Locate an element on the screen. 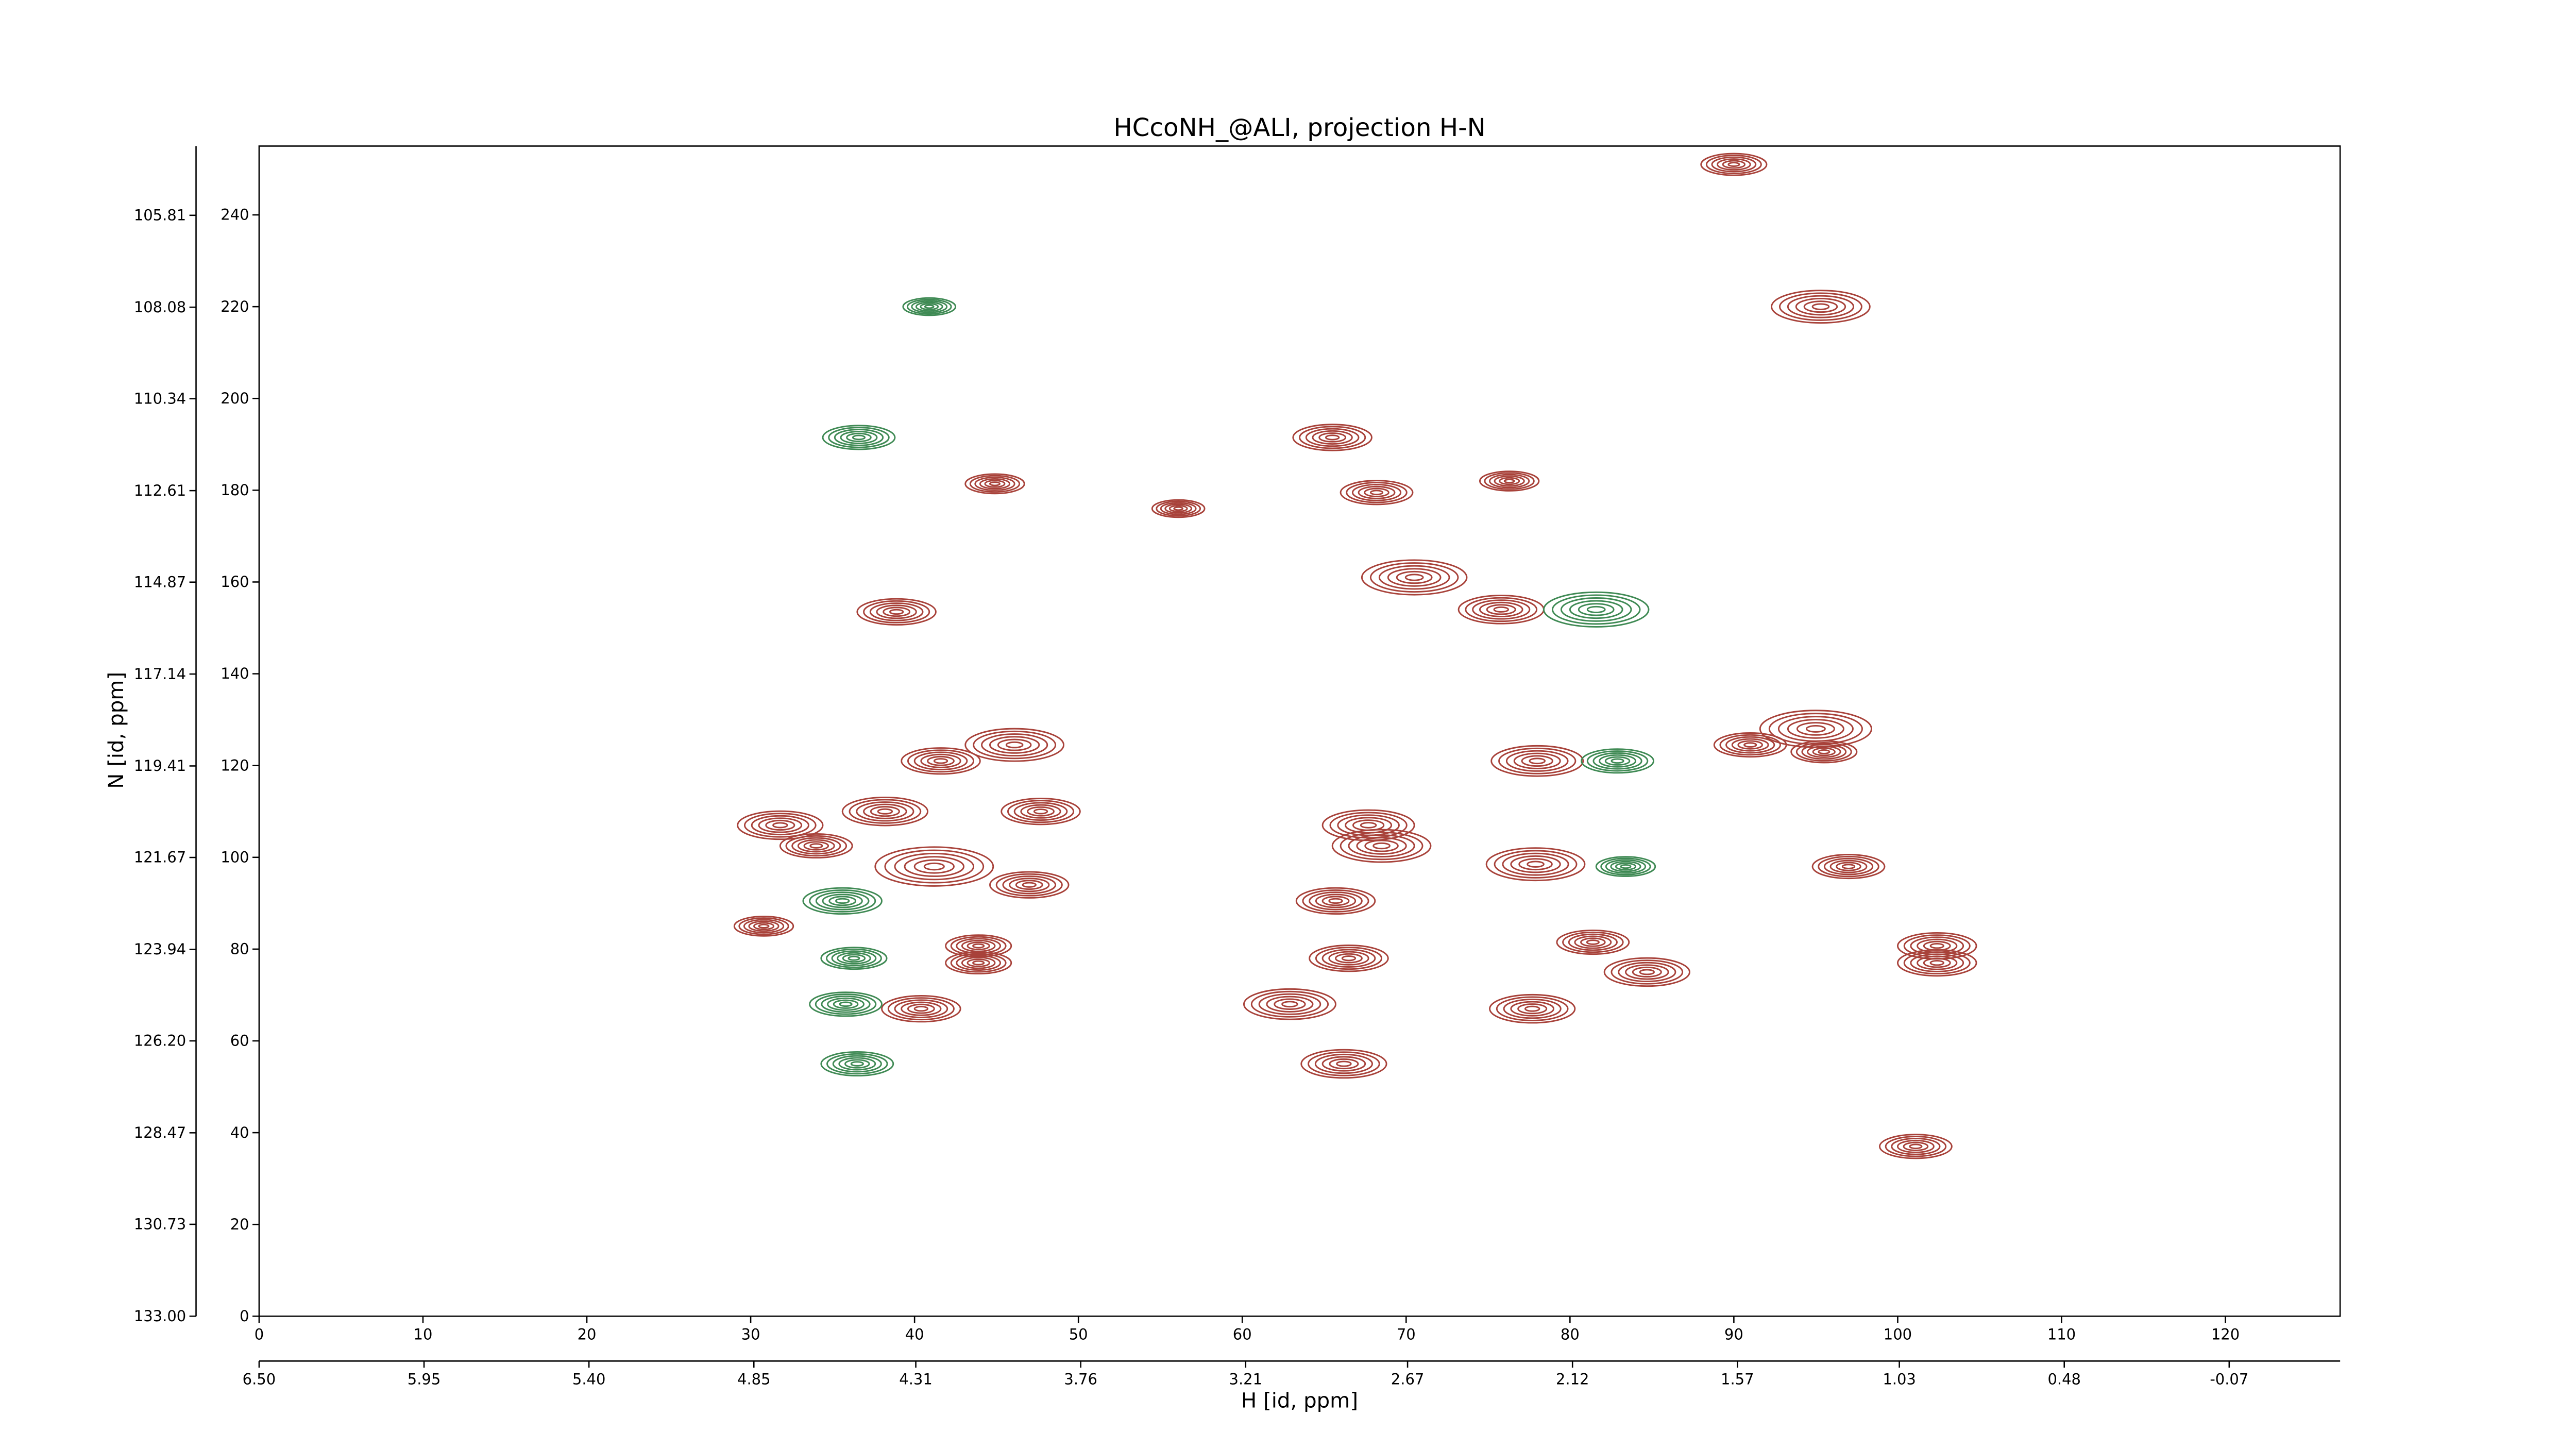 The height and width of the screenshot is (1449, 2576). tick-label: 123.94 is located at coordinates (160, 949).